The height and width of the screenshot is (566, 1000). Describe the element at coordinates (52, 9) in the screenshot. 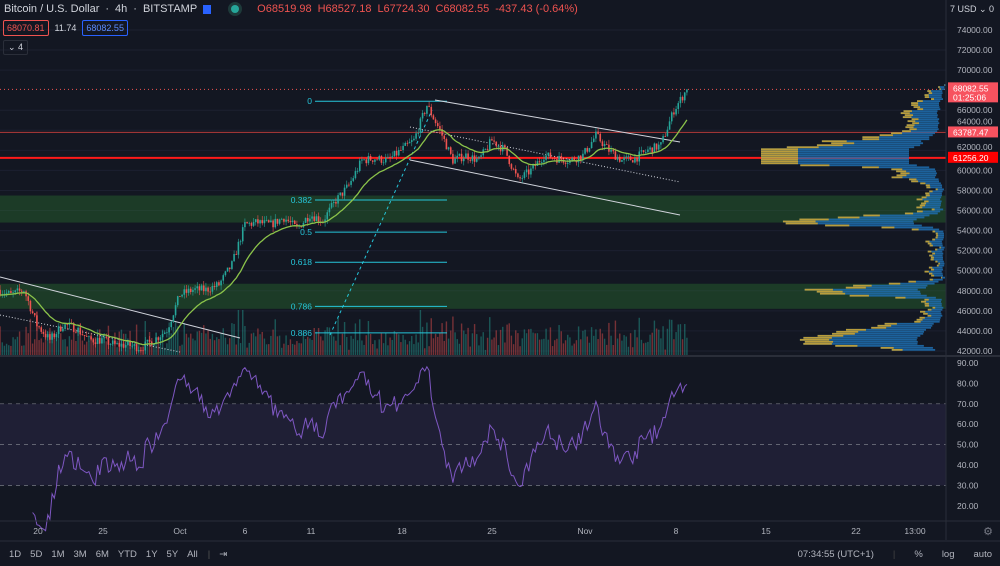

I see `symbol-name: Bitcoin / U.S. Dollar` at that location.